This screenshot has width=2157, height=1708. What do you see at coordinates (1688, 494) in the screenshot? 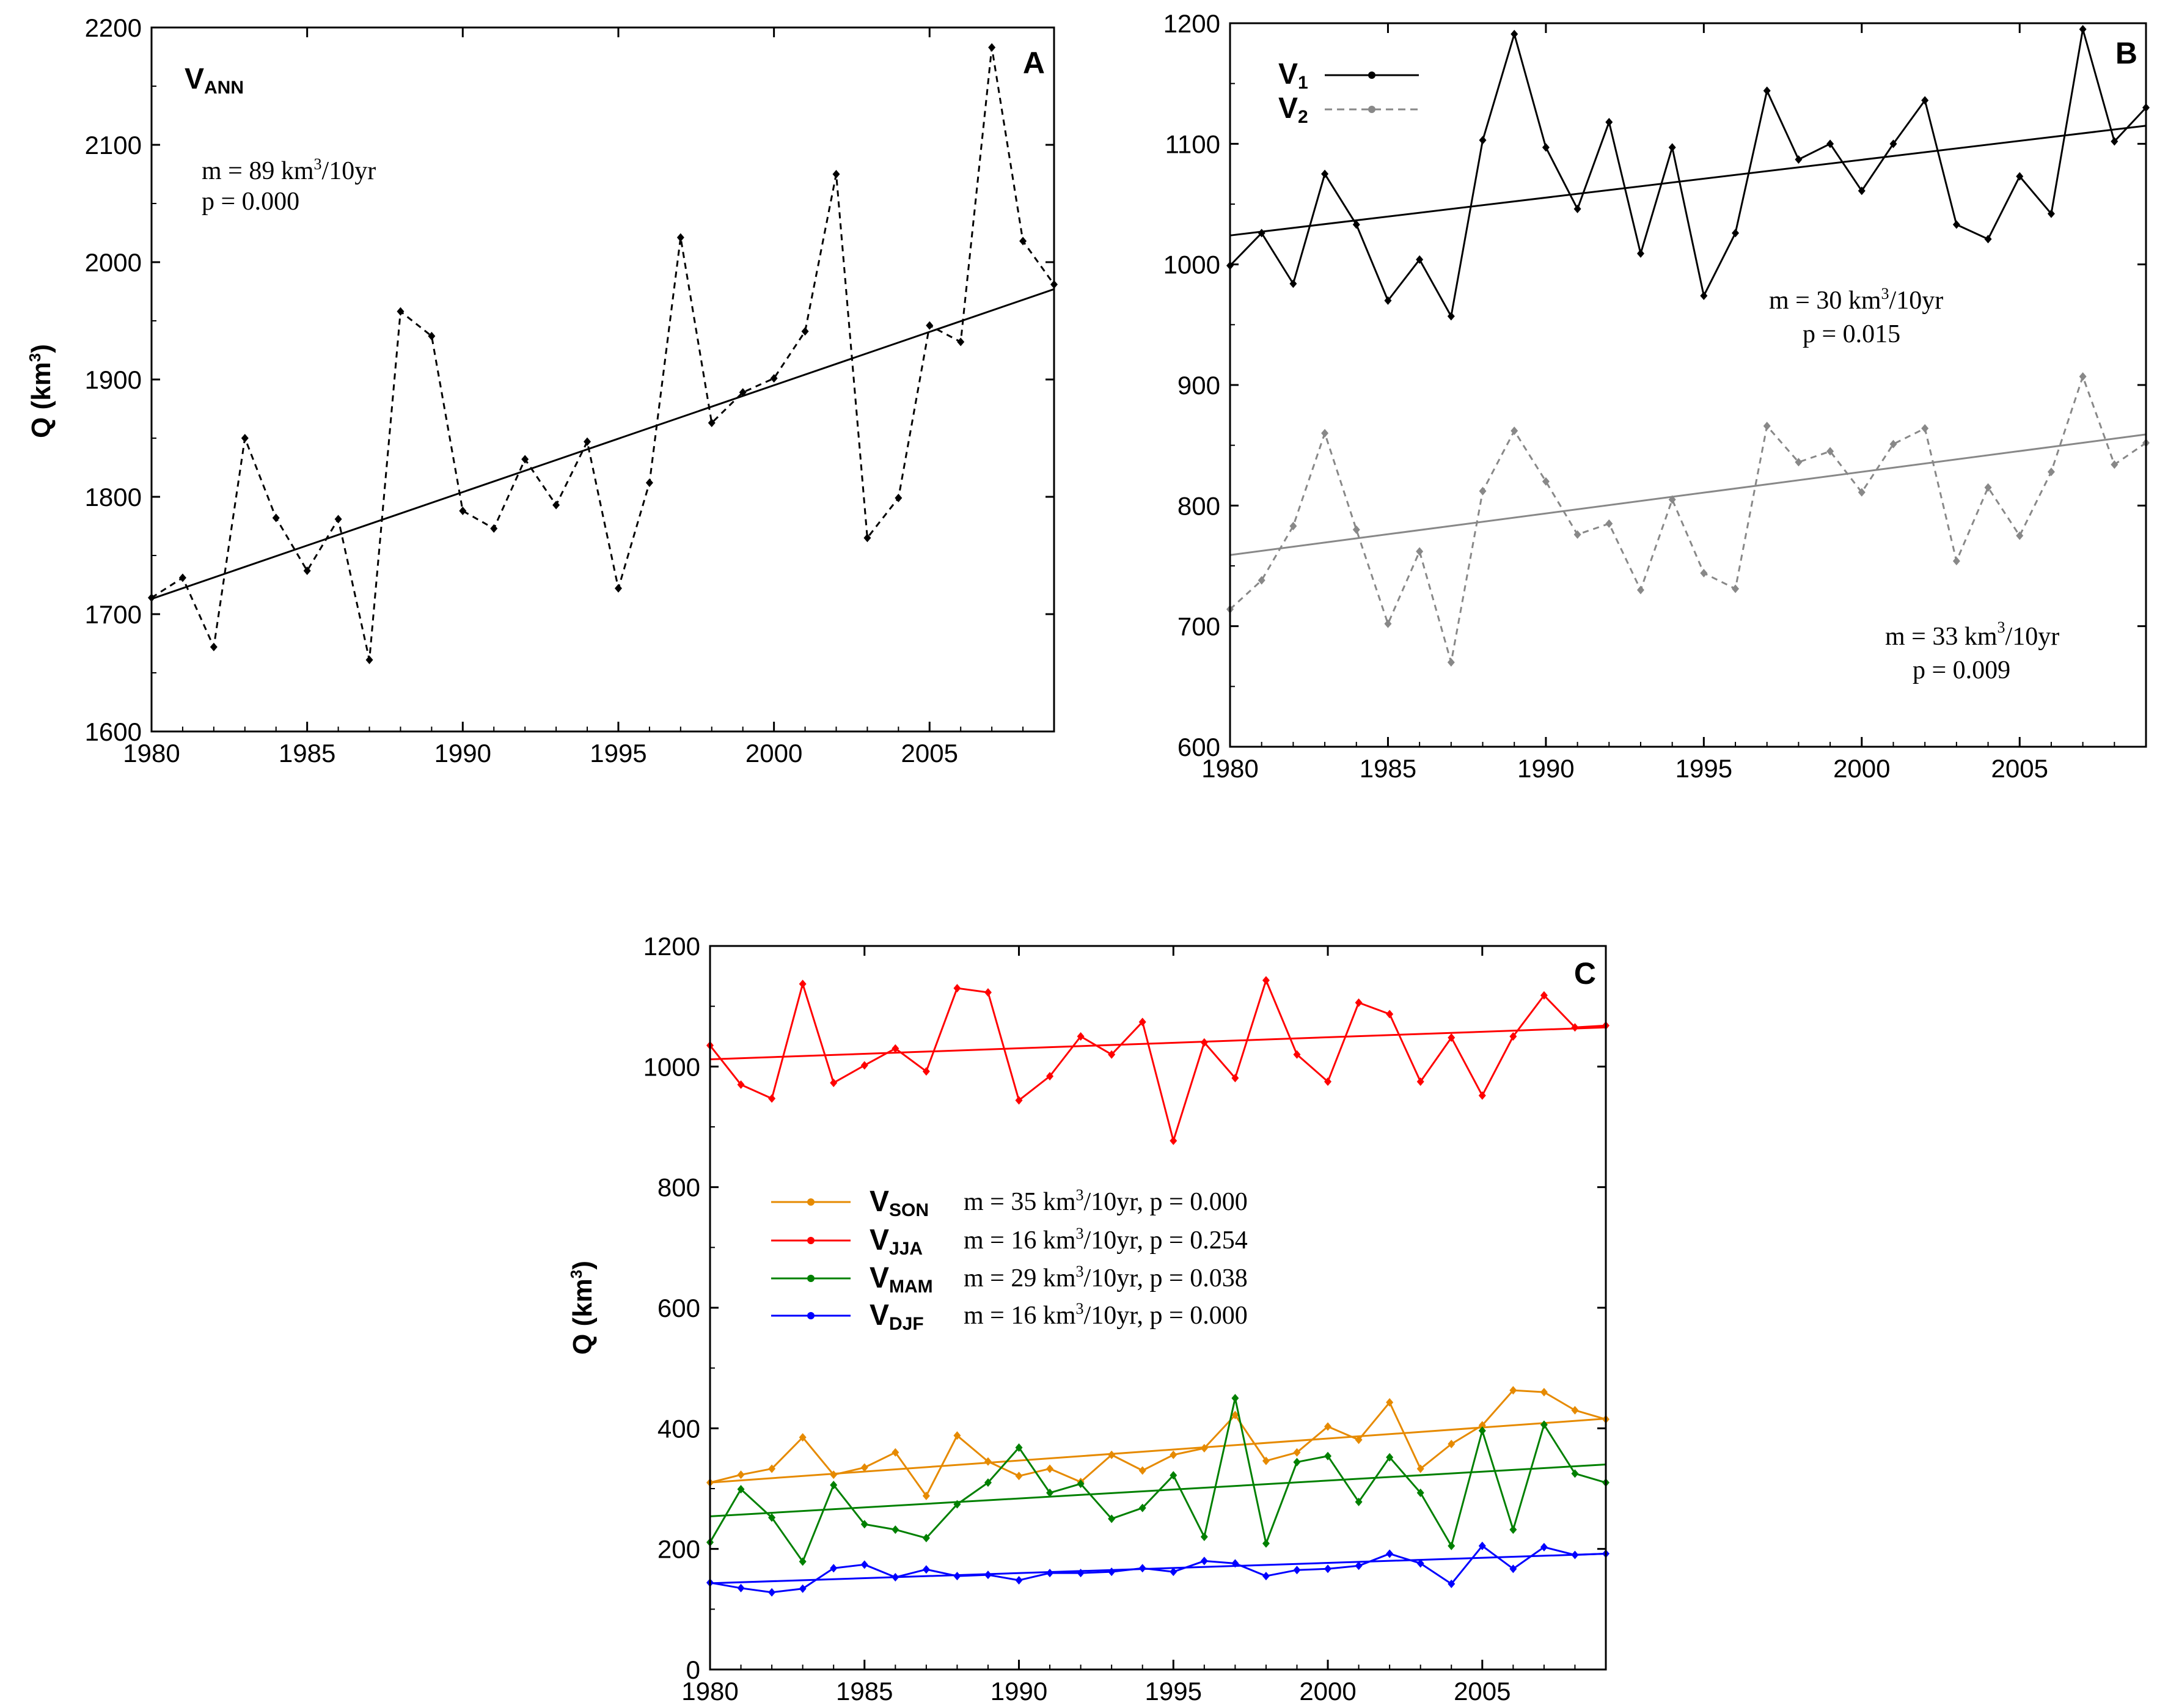
I see `trend-line-v2` at bounding box center [1688, 494].